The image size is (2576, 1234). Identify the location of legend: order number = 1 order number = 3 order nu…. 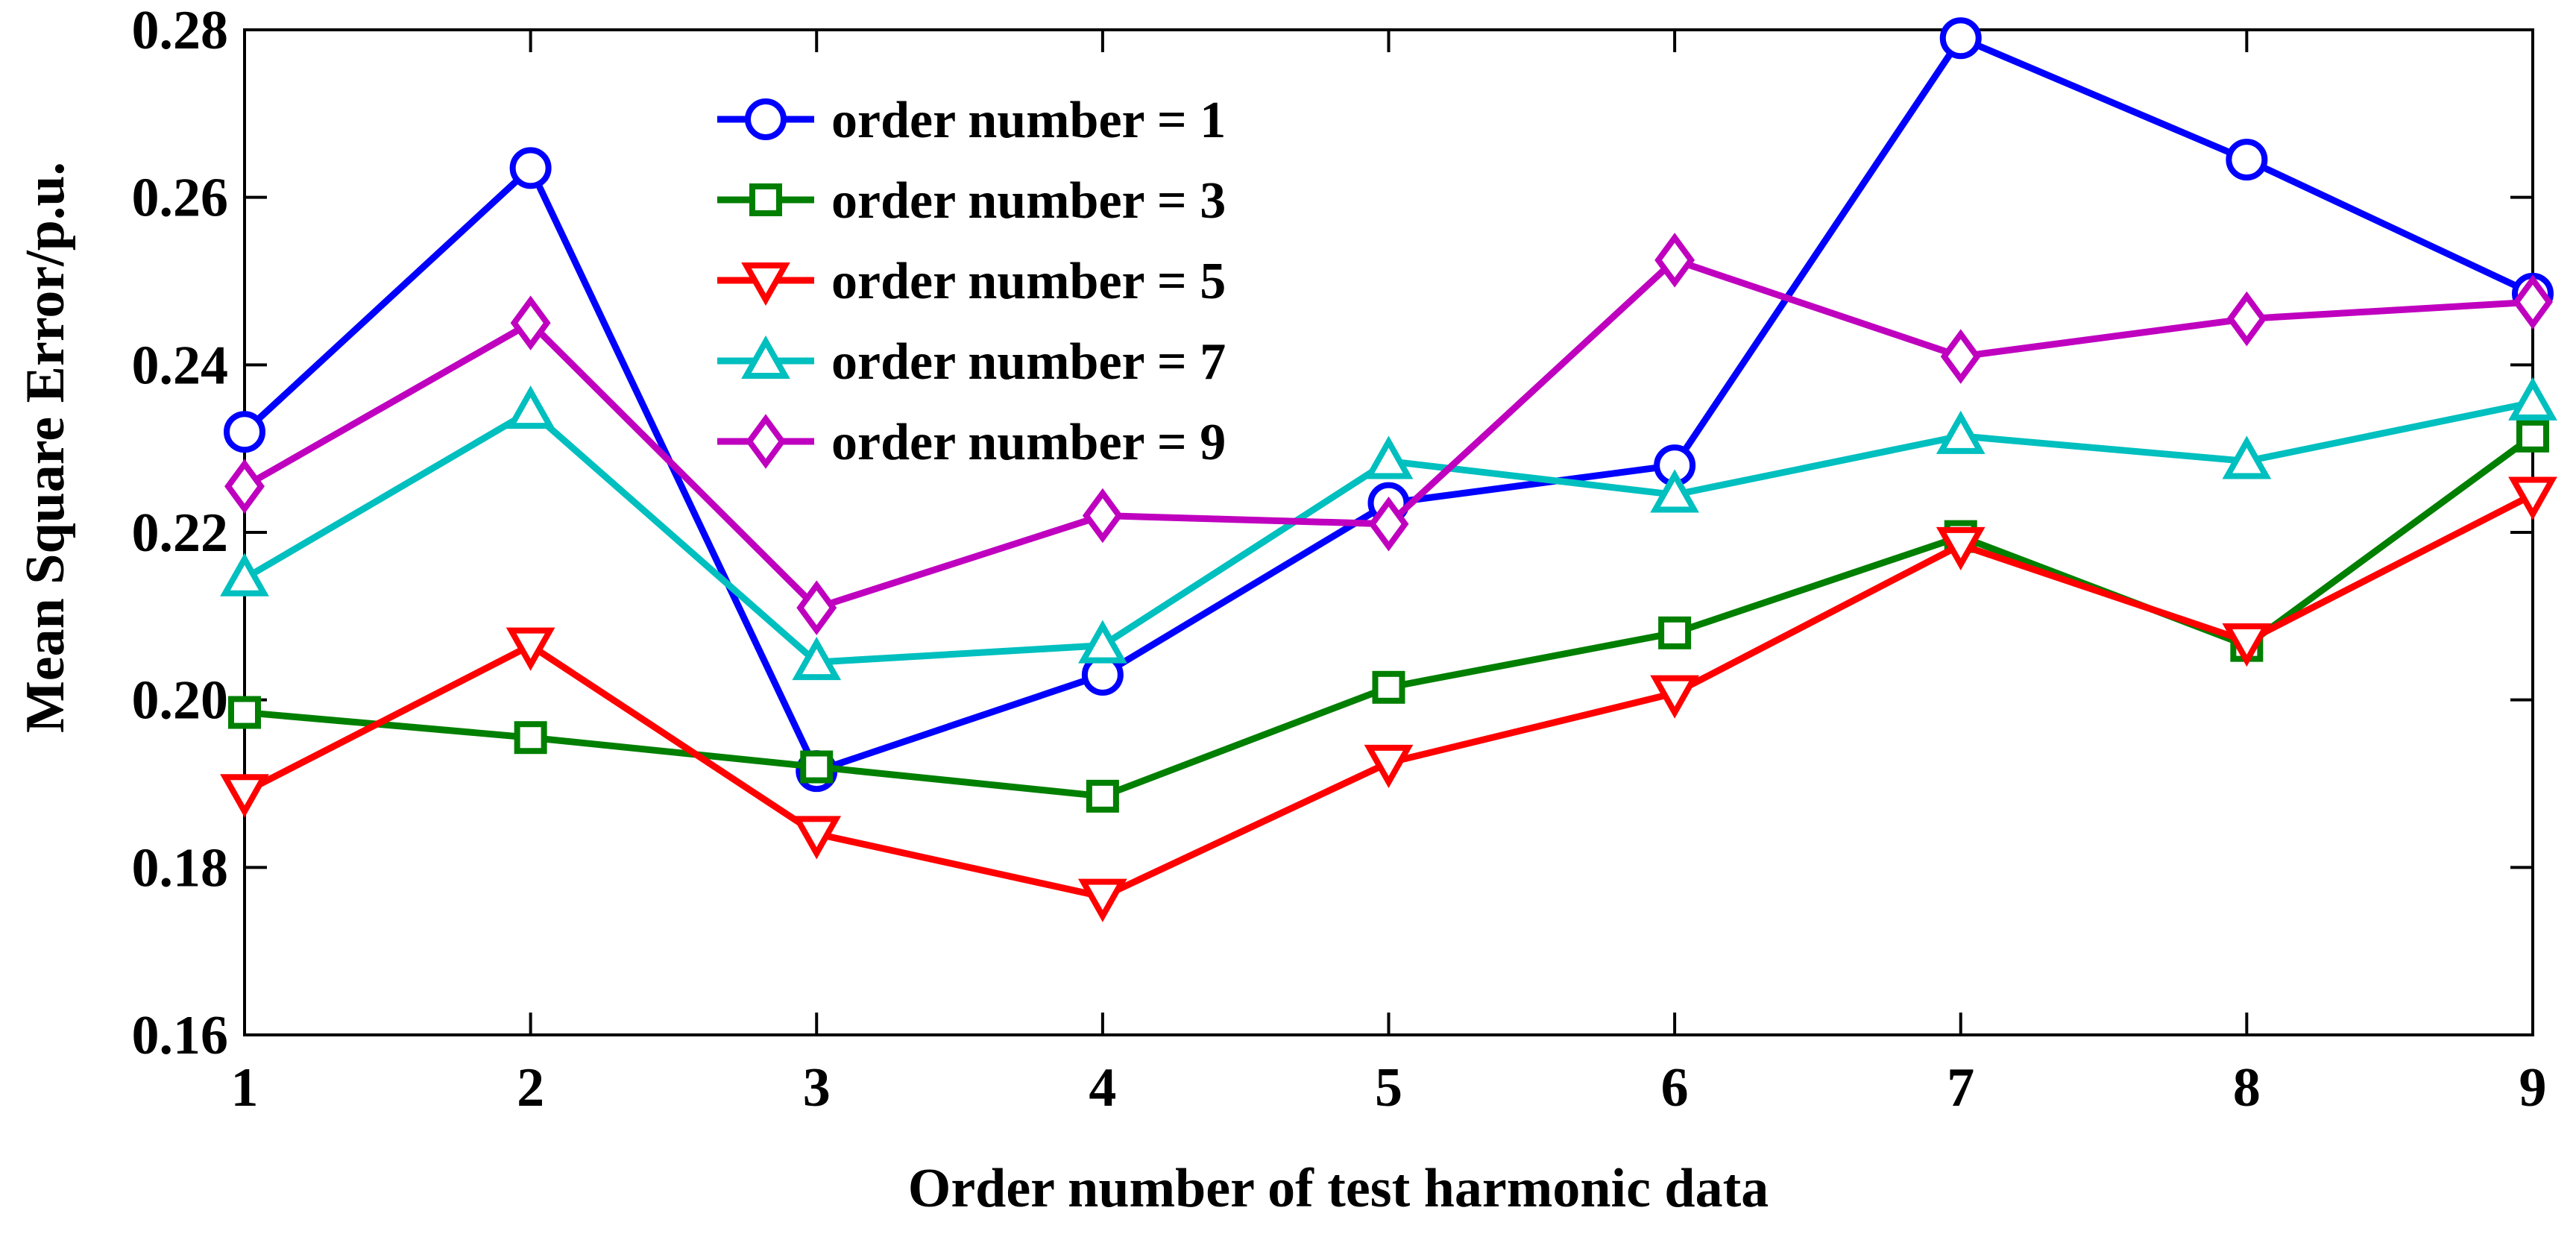
(971, 281).